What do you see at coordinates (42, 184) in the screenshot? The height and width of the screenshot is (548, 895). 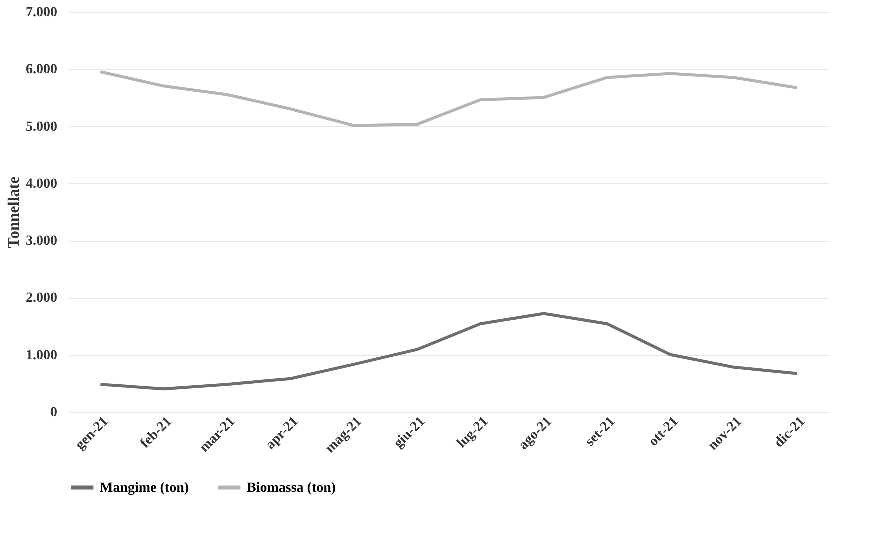 I see `y-tick-label: 4.000` at bounding box center [42, 184].